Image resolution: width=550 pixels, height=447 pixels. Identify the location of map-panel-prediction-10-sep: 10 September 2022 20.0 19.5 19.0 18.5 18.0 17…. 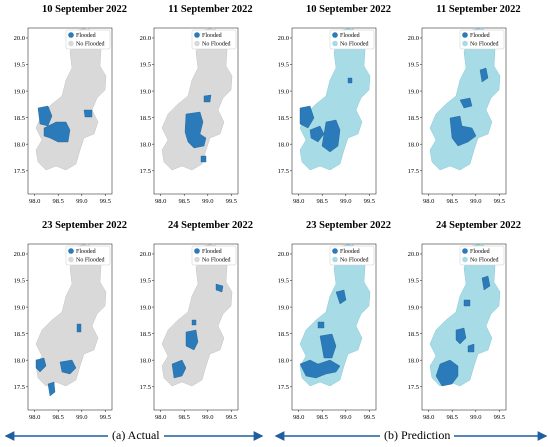
(344, 109).